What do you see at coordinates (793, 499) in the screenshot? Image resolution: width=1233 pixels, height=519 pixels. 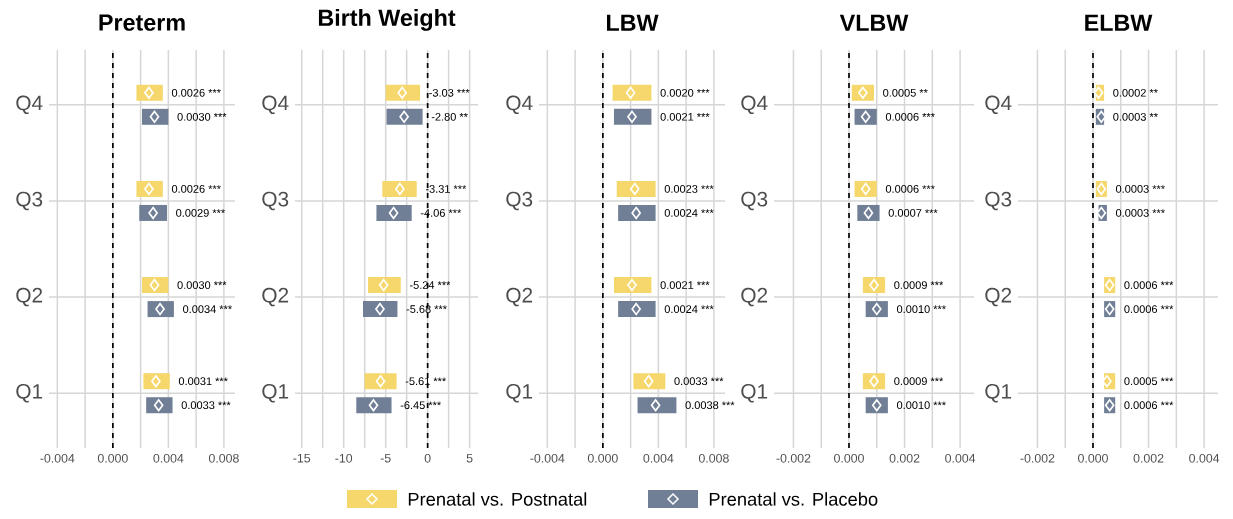 I see `legend-label: Prenatal vs. Placebo` at bounding box center [793, 499].